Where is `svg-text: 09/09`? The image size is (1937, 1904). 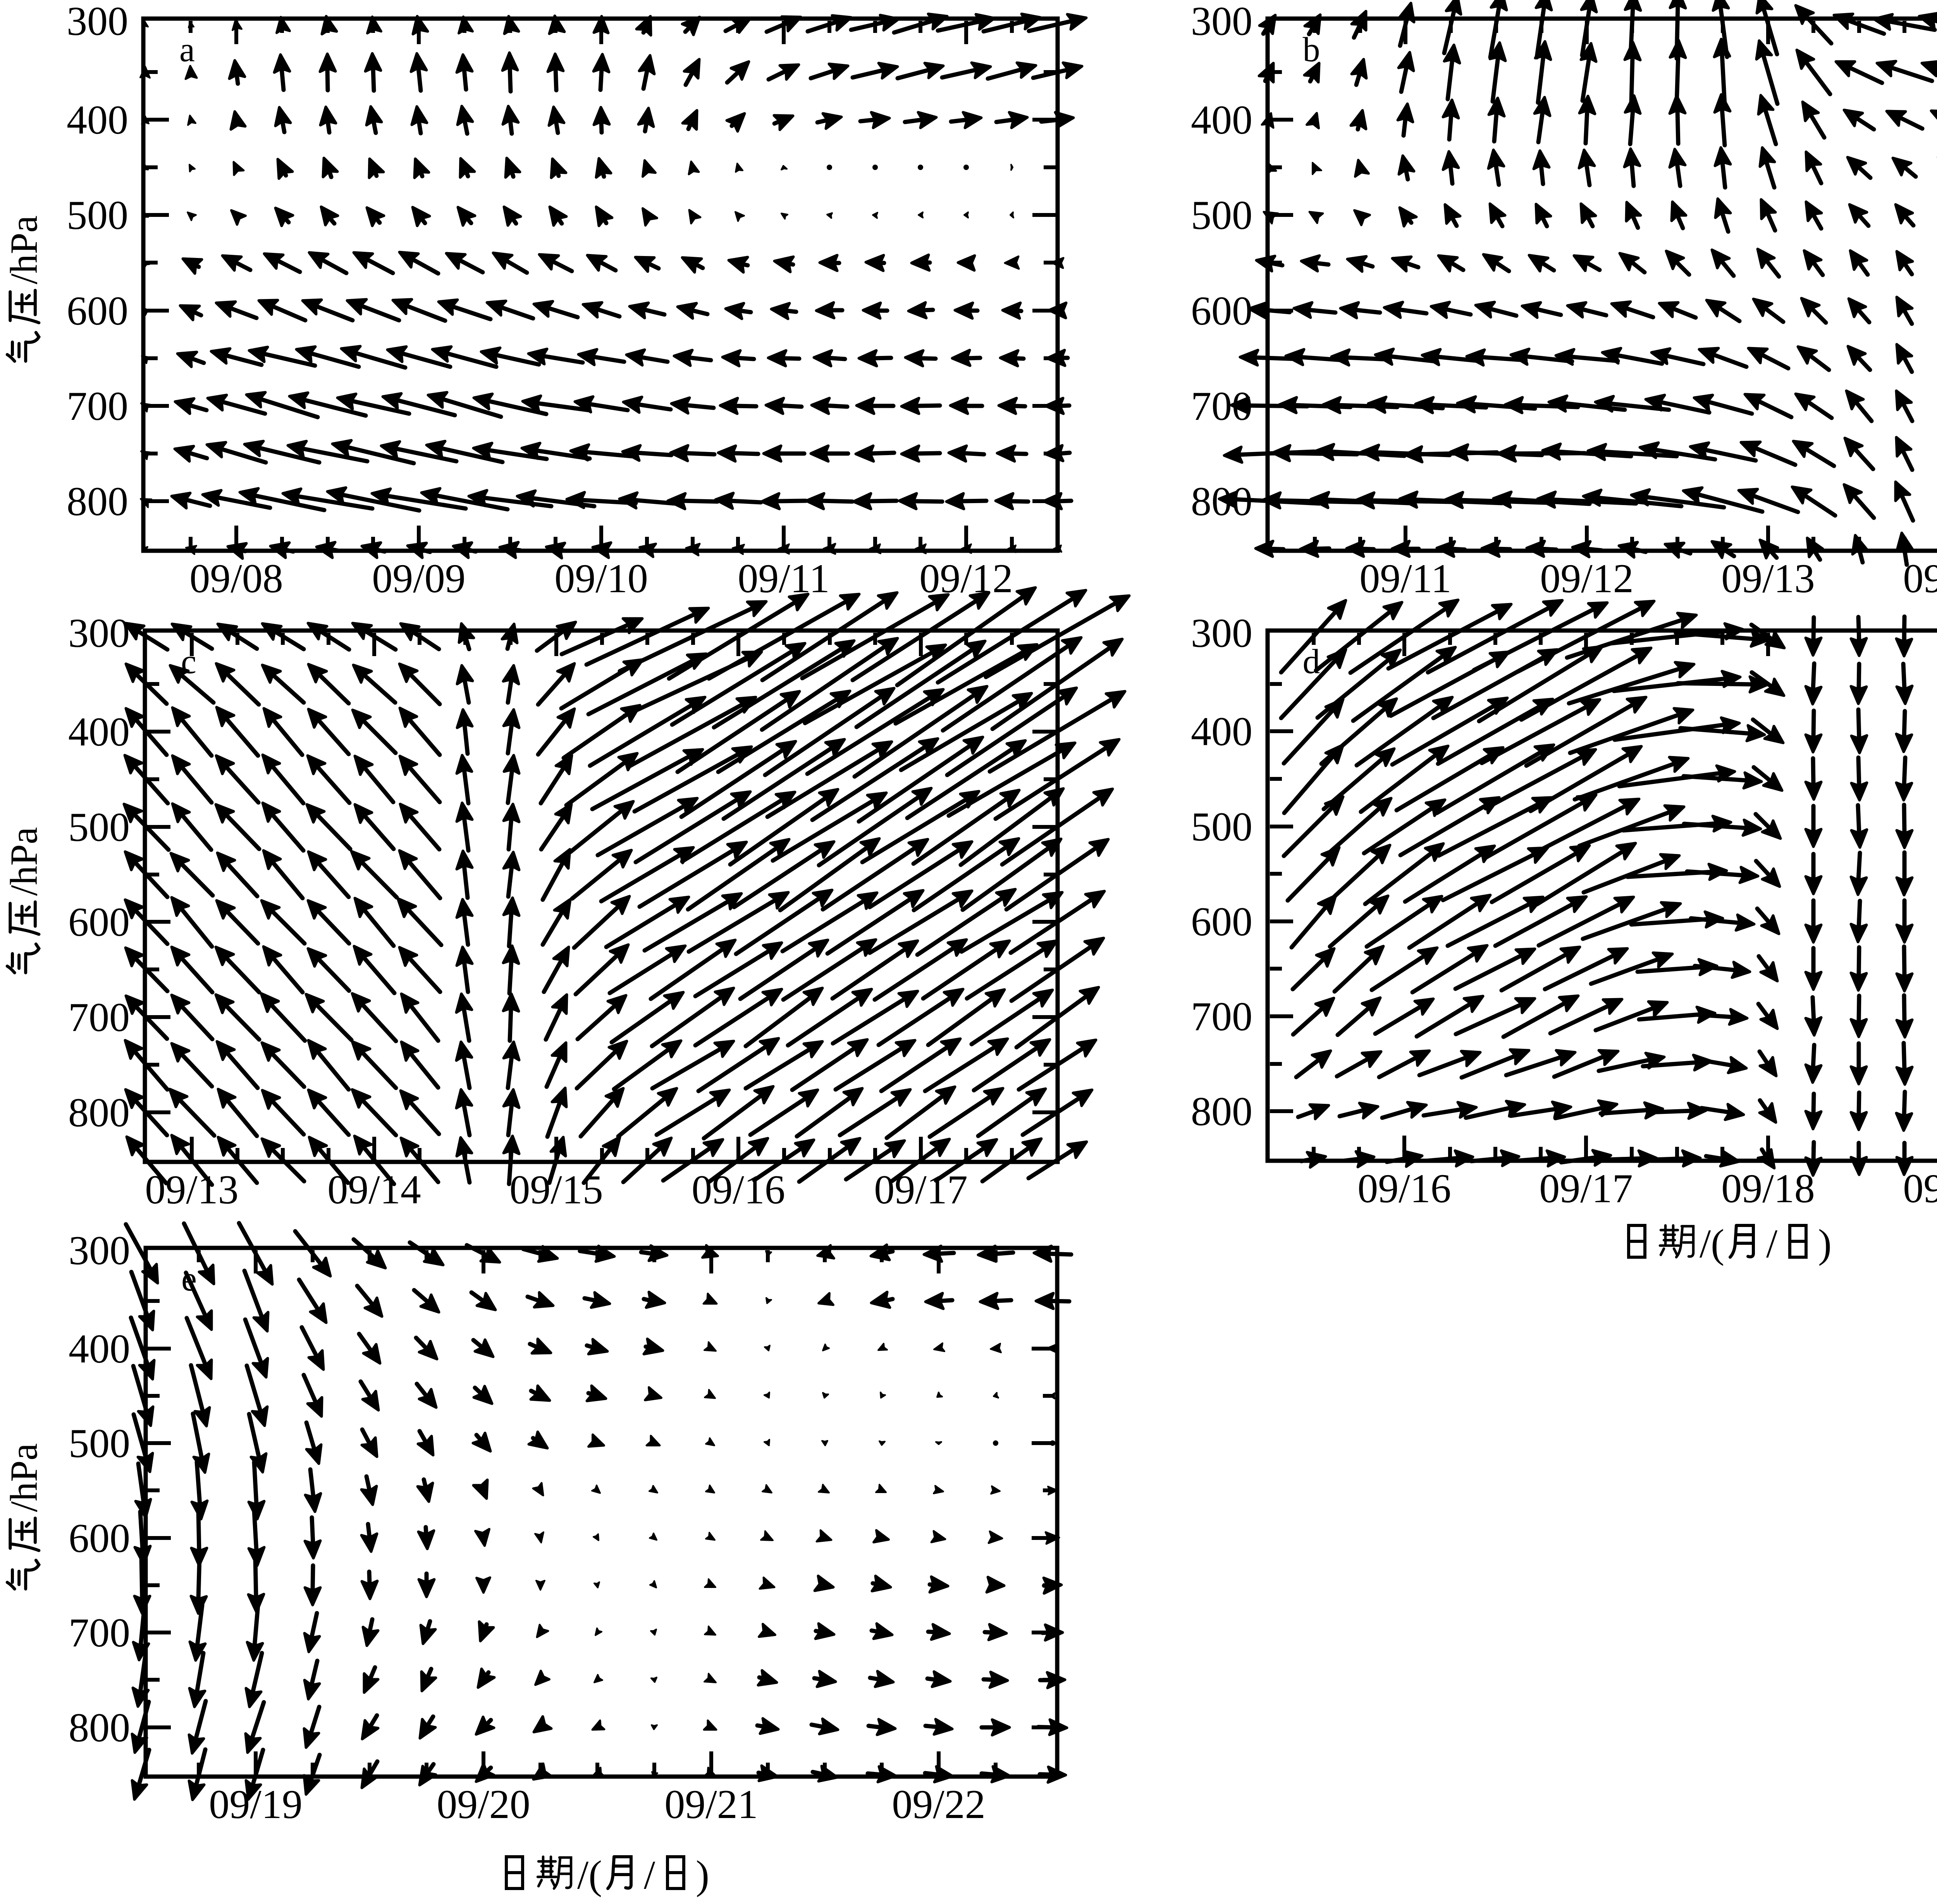 svg-text: 09/09 is located at coordinates (419, 578).